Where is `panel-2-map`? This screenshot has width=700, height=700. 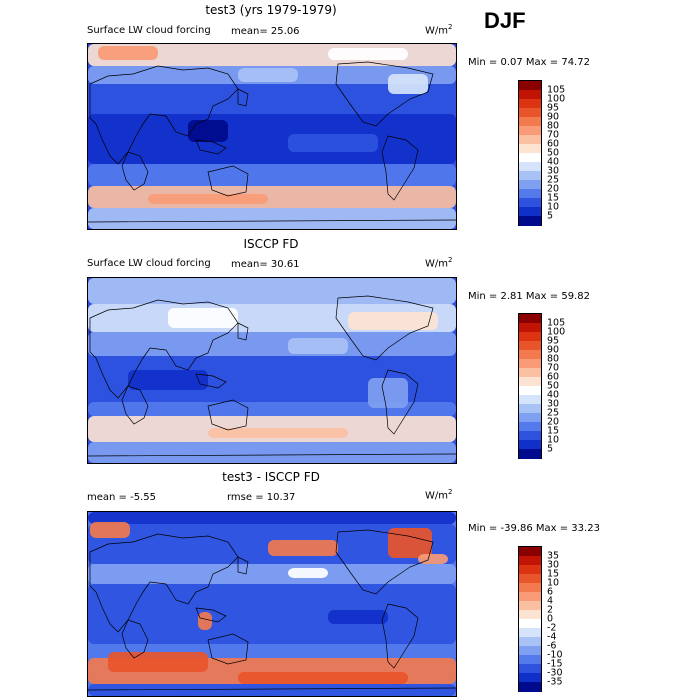 panel-2-map is located at coordinates (272, 370).